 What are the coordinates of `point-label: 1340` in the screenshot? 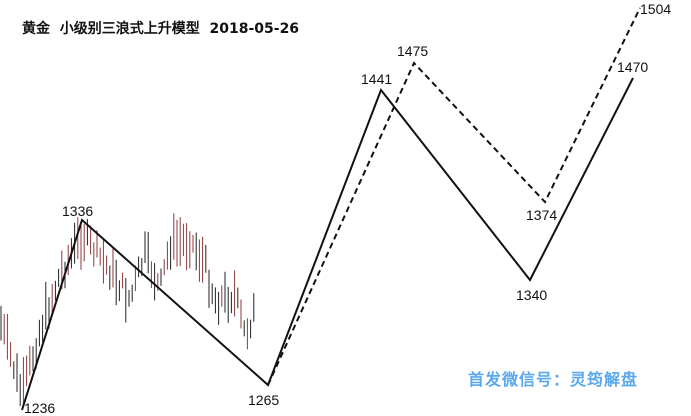 It's located at (531, 295).